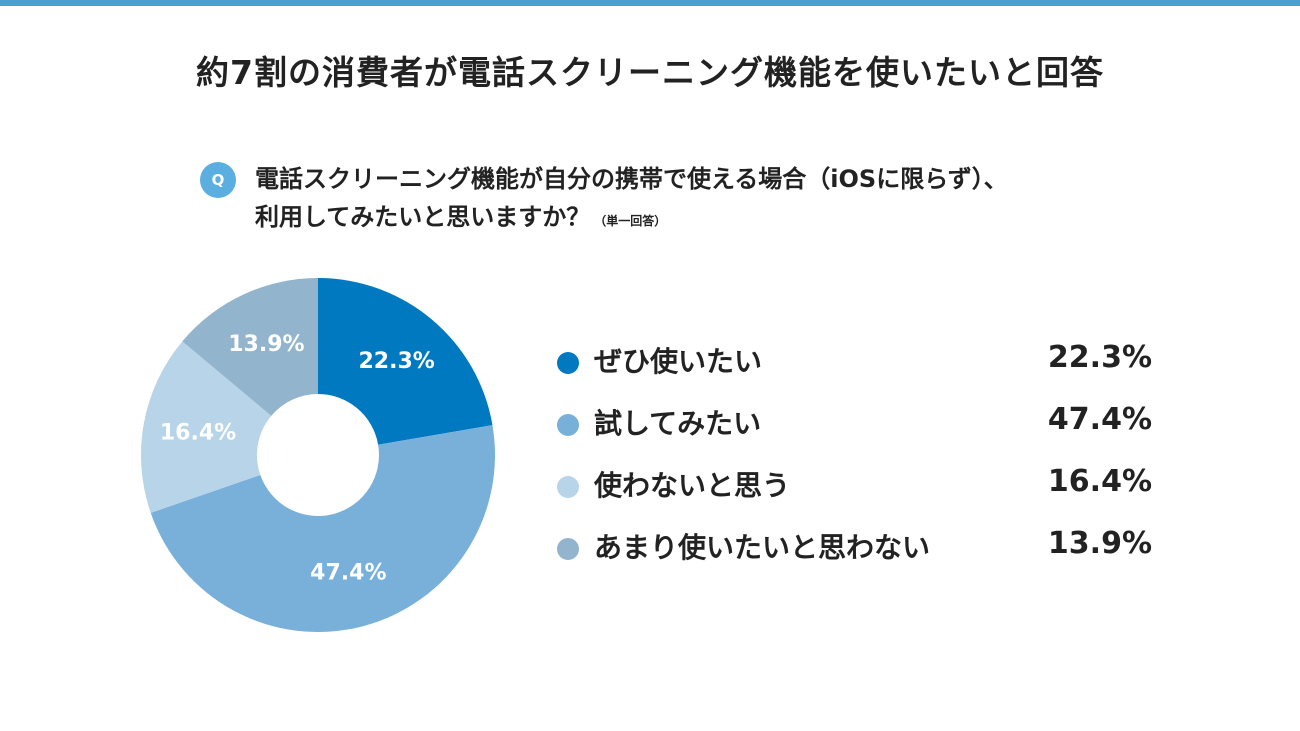  What do you see at coordinates (1099, 481) in the screenshot?
I see `legend-value-2: 16.4%` at bounding box center [1099, 481].